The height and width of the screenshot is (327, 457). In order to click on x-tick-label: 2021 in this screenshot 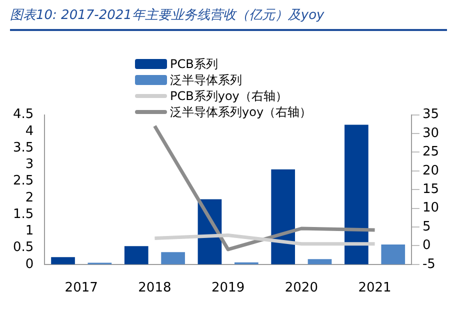, I will do `click(375, 288)`.